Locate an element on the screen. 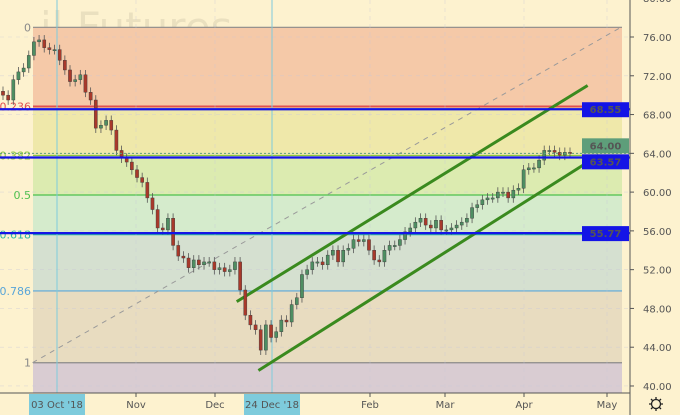 Image resolution: width=680 pixels, height=415 pixels. level-price-label: 68.55 is located at coordinates (606, 110).